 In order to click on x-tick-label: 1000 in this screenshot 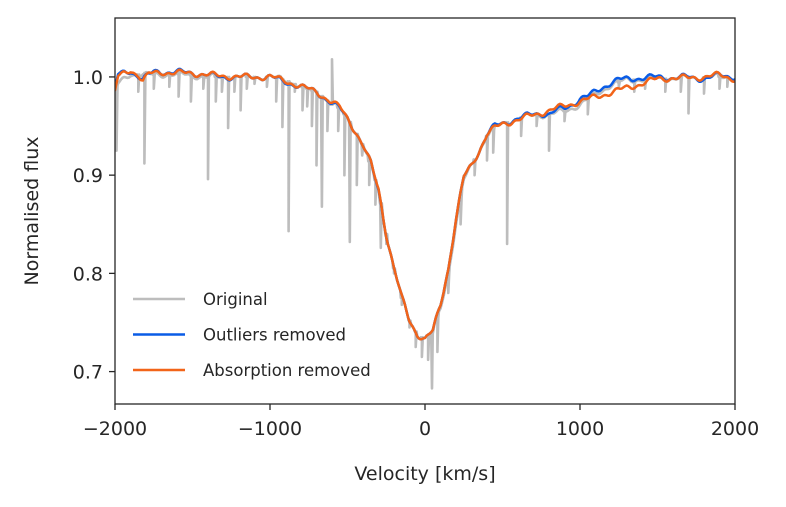, I will do `click(580, 429)`.